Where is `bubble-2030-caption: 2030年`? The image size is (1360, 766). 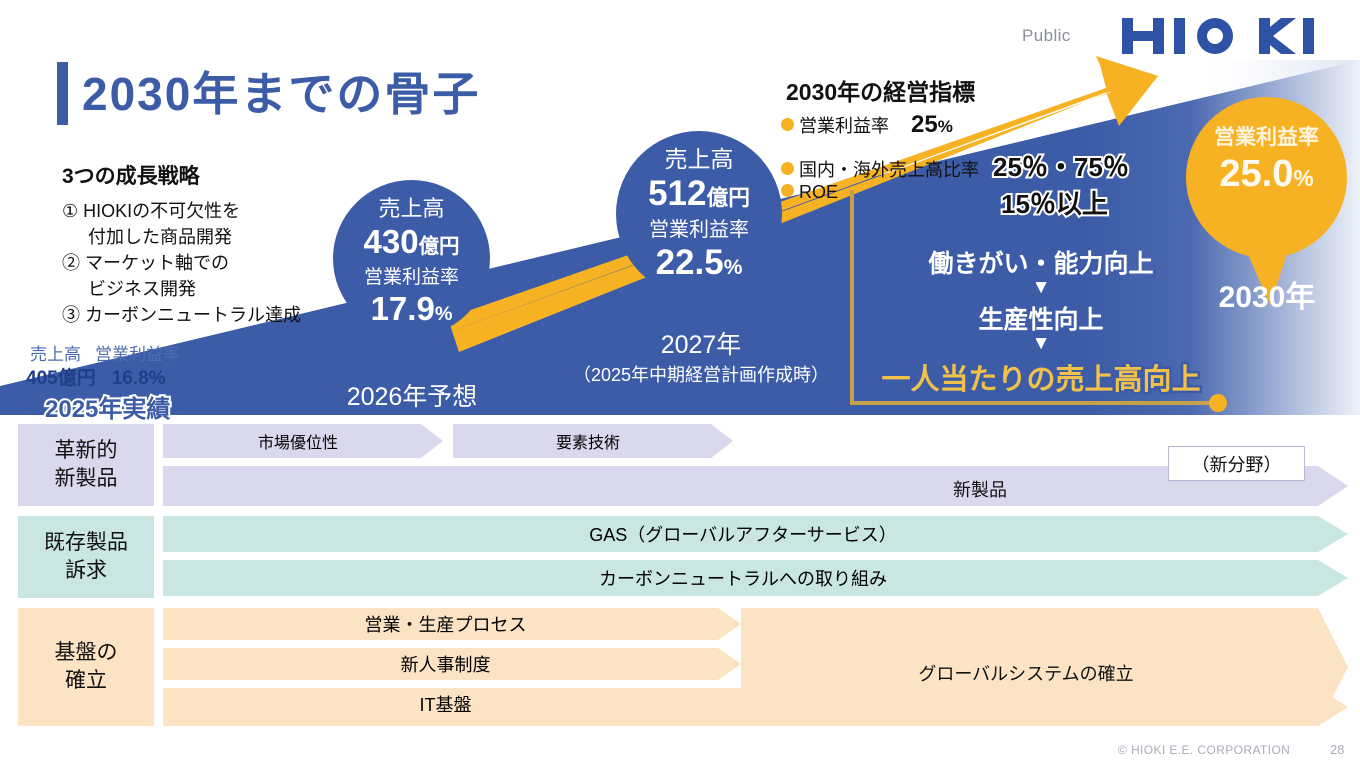
bubble-2030-caption: 2030年 is located at coordinates (1267, 297).